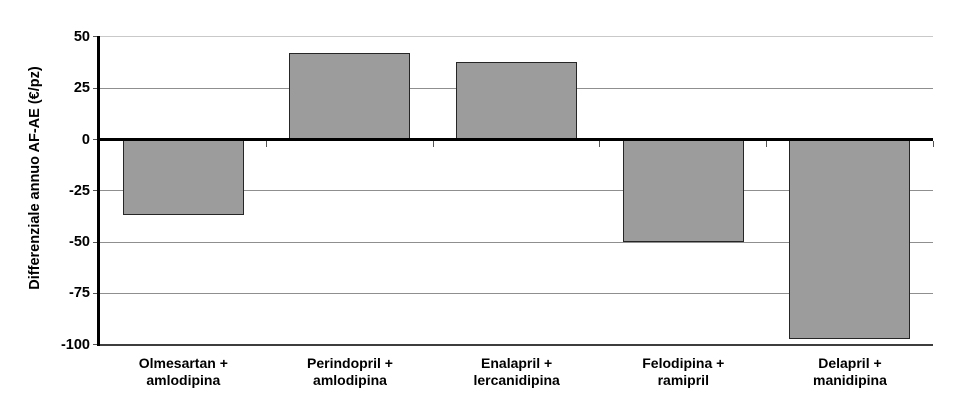  I want to click on zero-line, so click(515, 139).